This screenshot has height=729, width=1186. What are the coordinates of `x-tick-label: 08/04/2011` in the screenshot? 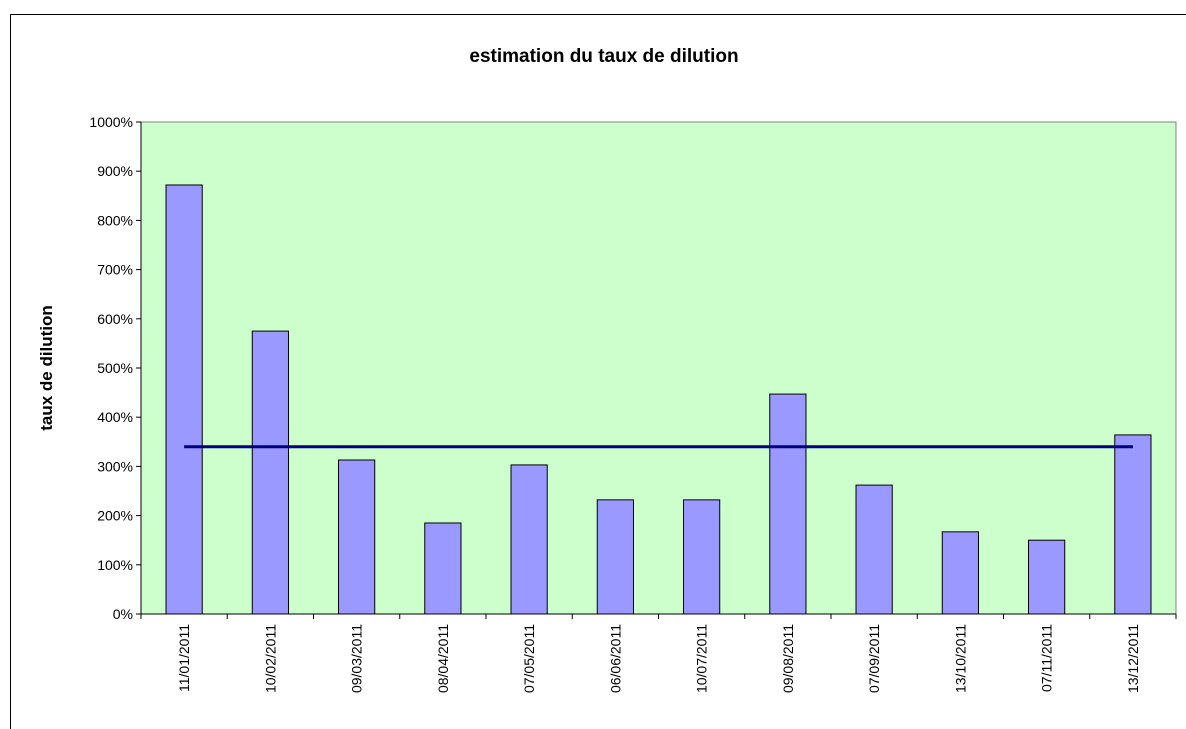 It's located at (443, 658).